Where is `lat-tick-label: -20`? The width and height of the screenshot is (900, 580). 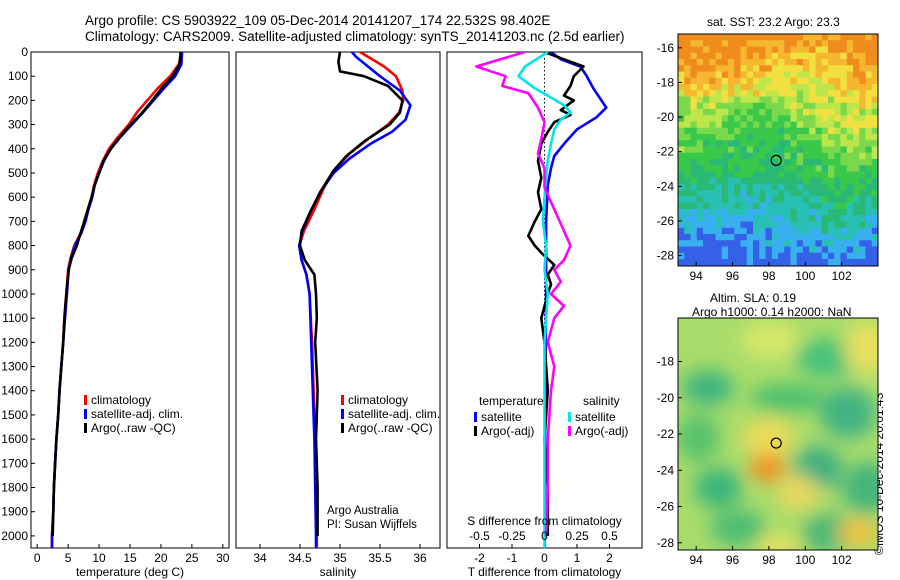 lat-tick-label: -20 is located at coordinates (666, 117).